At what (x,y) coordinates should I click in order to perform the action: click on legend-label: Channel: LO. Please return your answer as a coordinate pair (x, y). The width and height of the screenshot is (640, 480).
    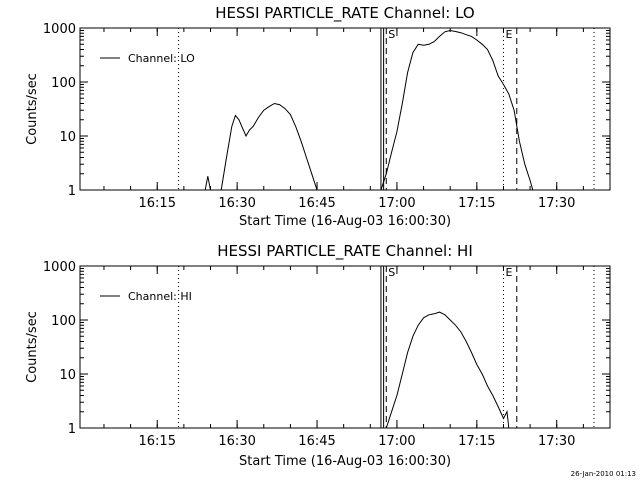
    Looking at the image, I should click on (161, 58).